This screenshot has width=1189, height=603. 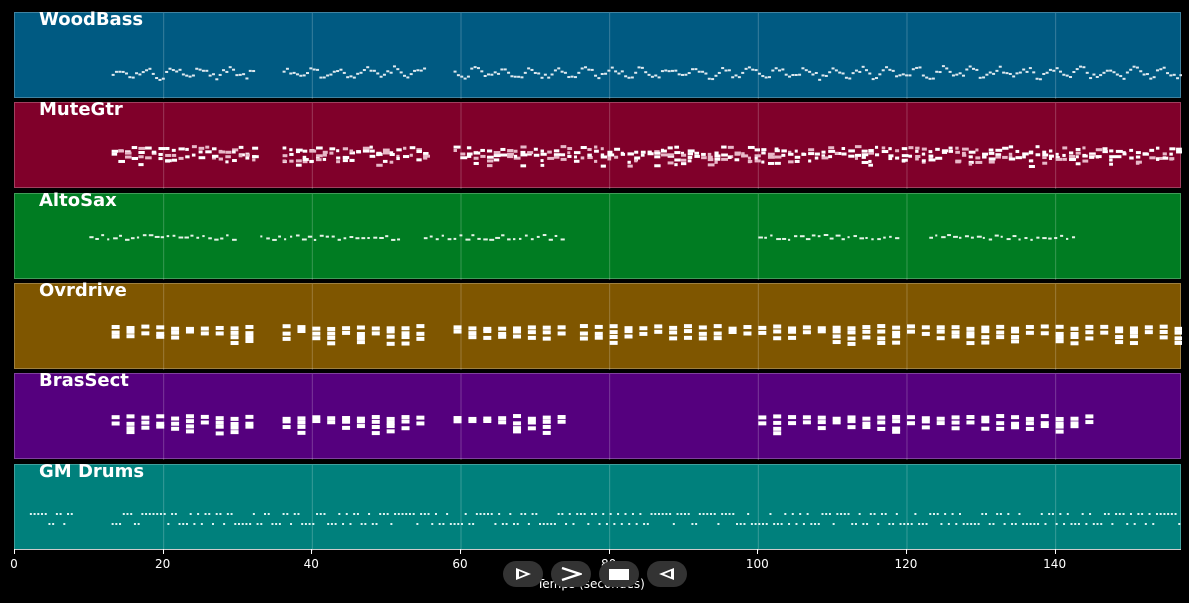 What do you see at coordinates (598, 54) in the screenshot?
I see `track-woodbass: WoodBass` at bounding box center [598, 54].